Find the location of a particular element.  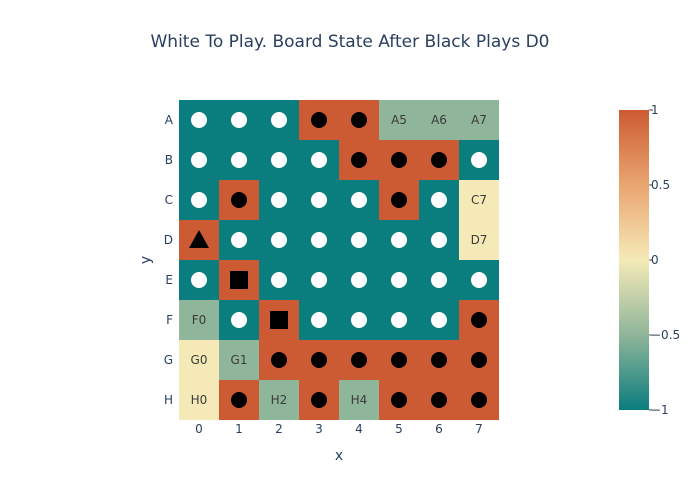

cell-label: D7 is located at coordinates (479, 240).